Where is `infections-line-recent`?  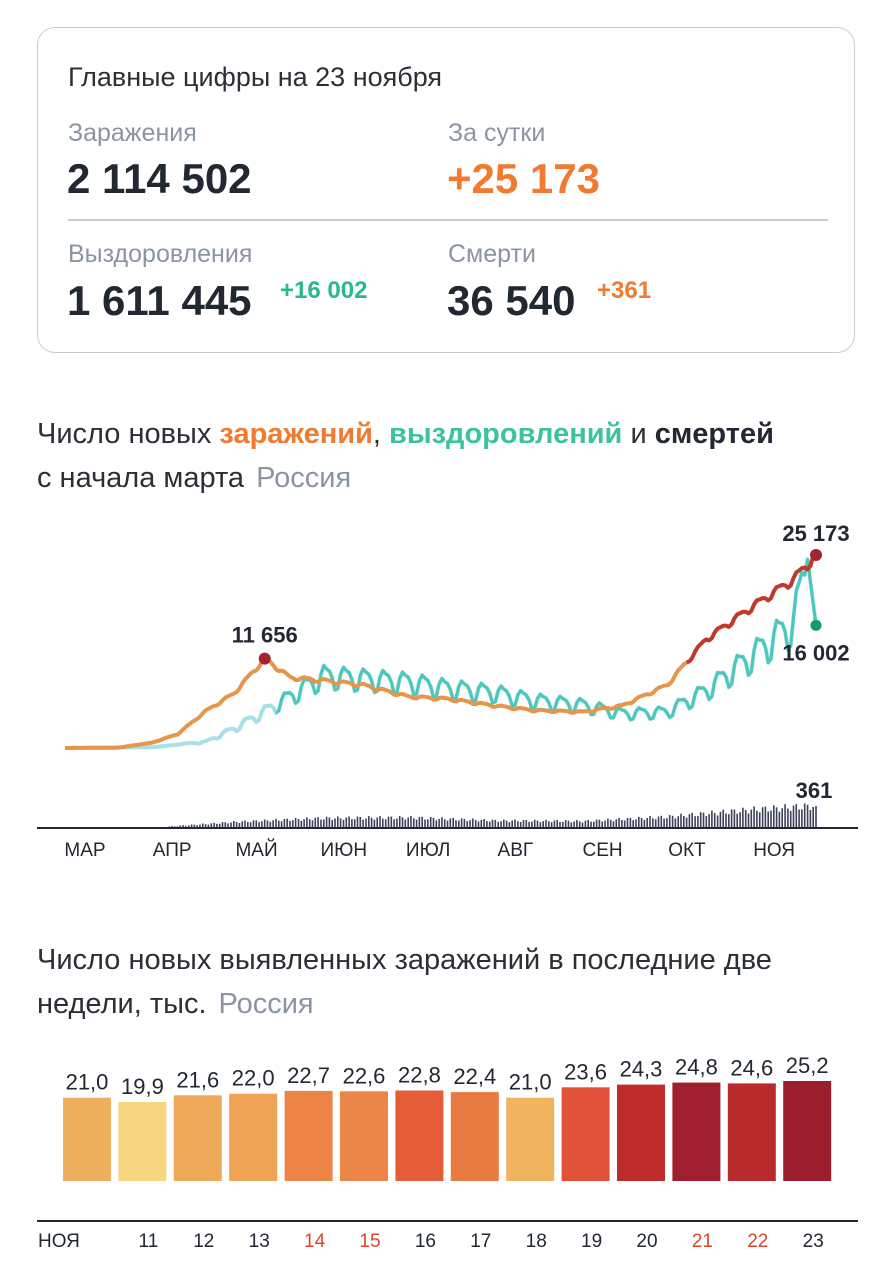
infections-line-recent is located at coordinates (751, 607).